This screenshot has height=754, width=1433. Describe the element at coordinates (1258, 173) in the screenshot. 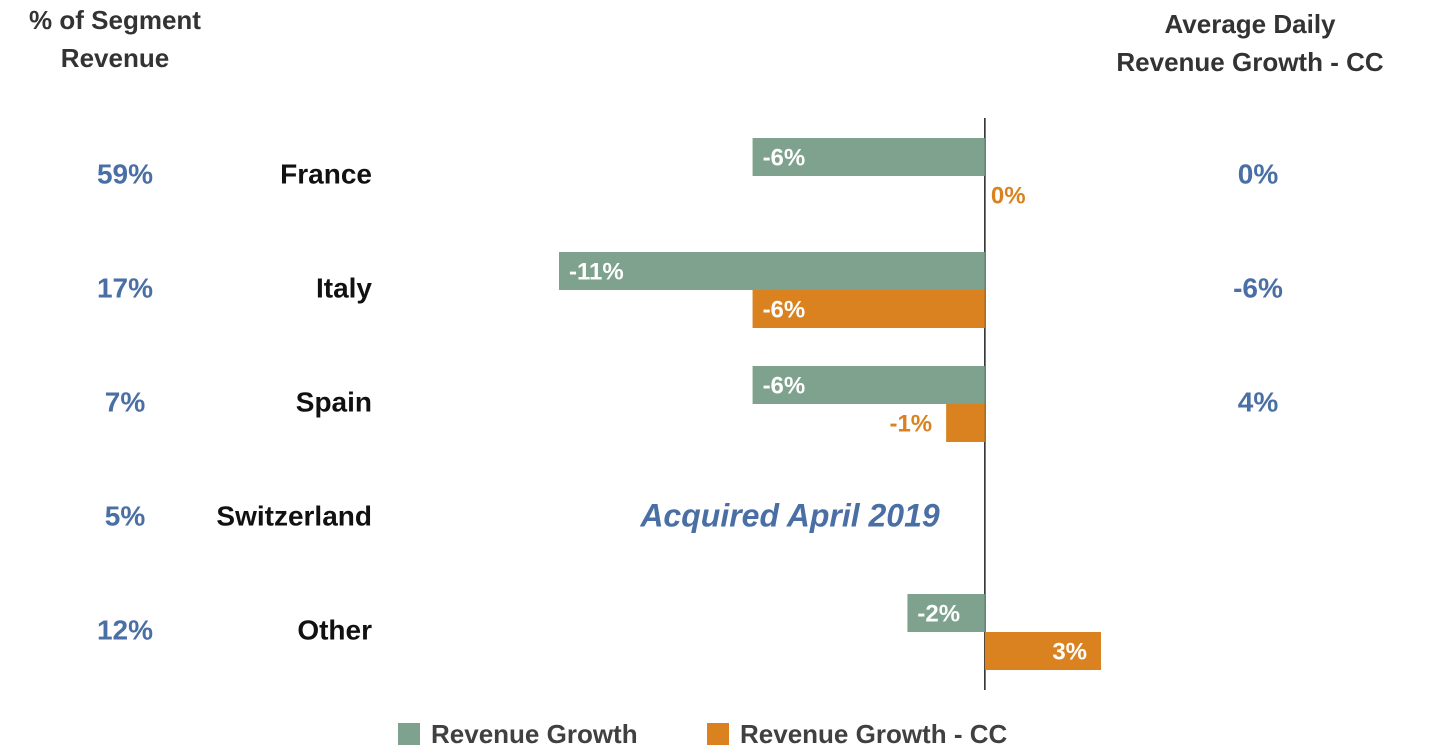

I see `daily-growth: 0%` at that location.